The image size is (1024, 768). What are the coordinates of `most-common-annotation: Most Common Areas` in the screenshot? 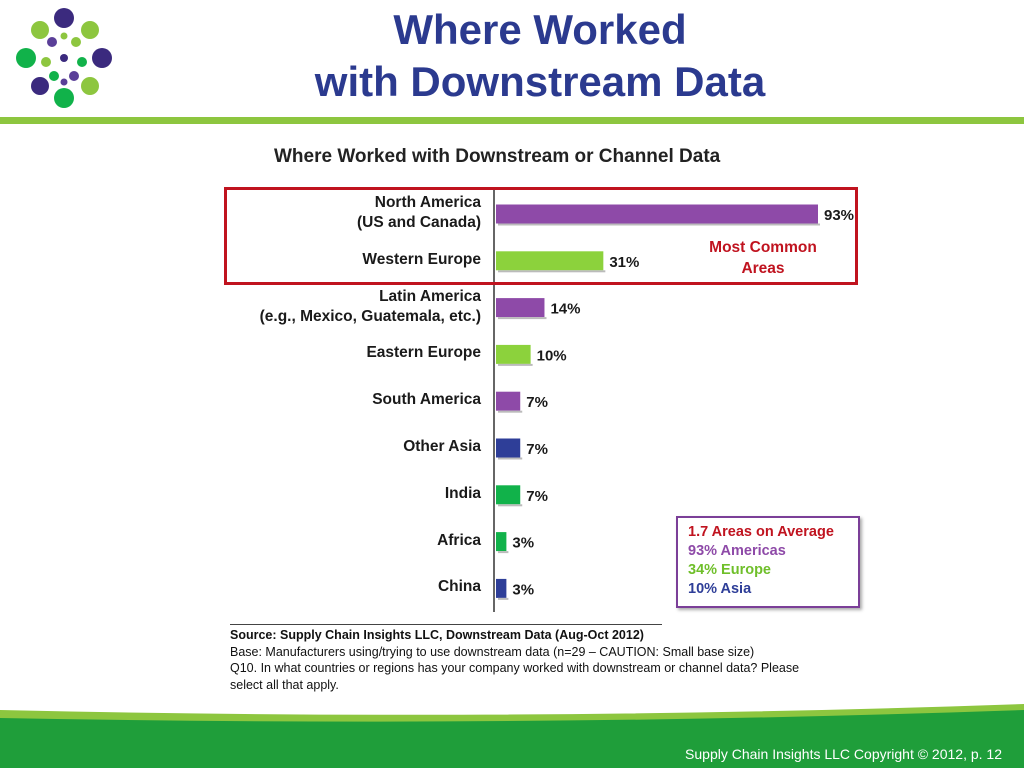 It's located at (763, 258).